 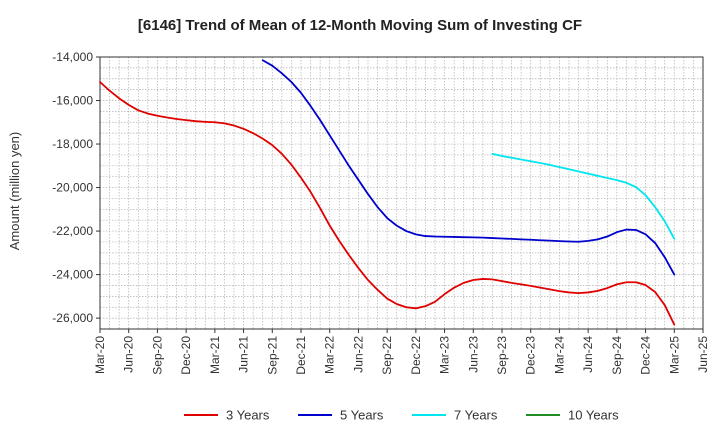 What do you see at coordinates (476, 415) in the screenshot?
I see `legend-label: 7 Years` at bounding box center [476, 415].